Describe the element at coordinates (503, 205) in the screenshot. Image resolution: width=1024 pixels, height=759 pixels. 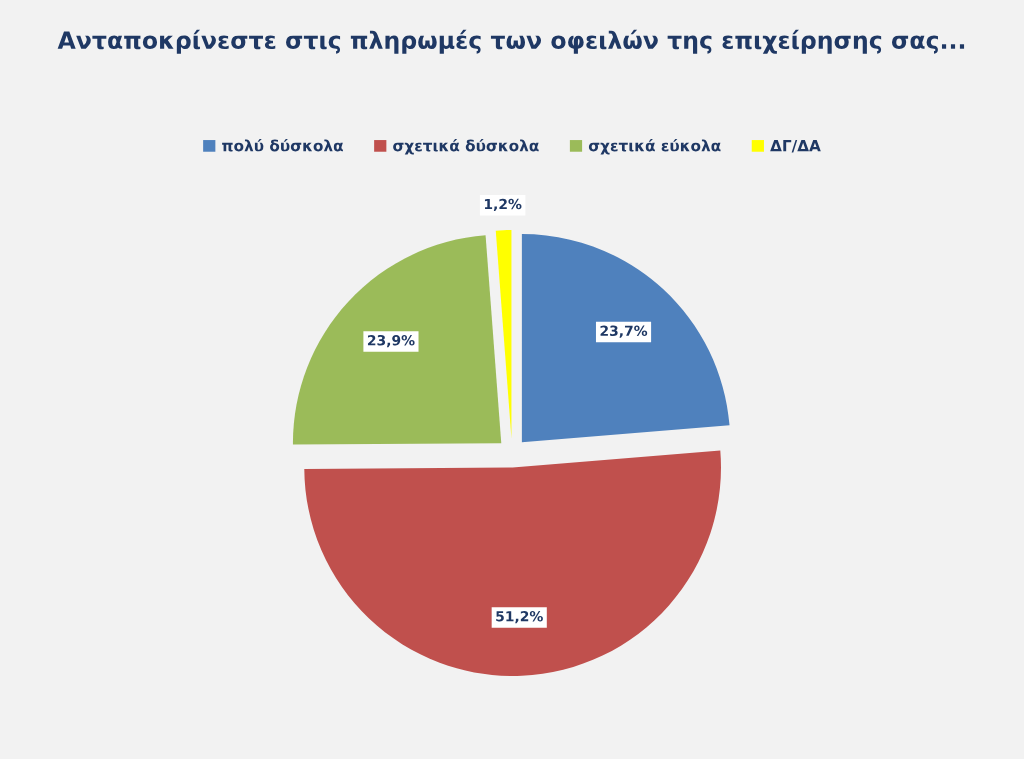
I see `data-label: 1,2%` at that location.